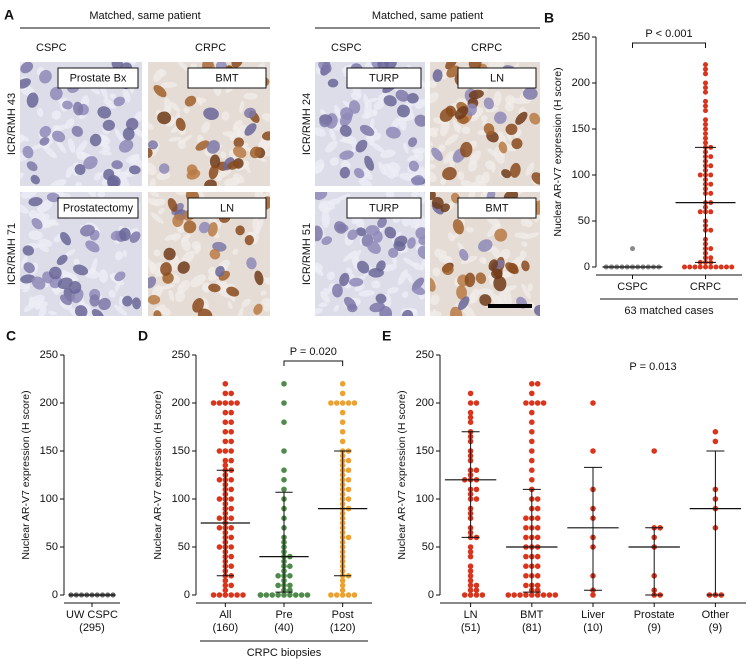  What do you see at coordinates (307, 124) in the screenshot?
I see `patient-label: ICR/RMH 24` at bounding box center [307, 124].